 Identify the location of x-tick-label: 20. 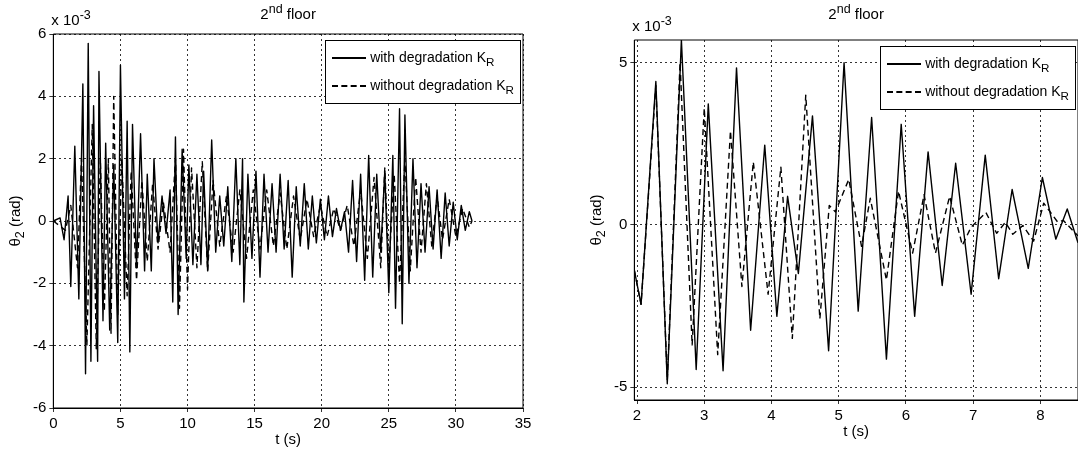
(322, 423).